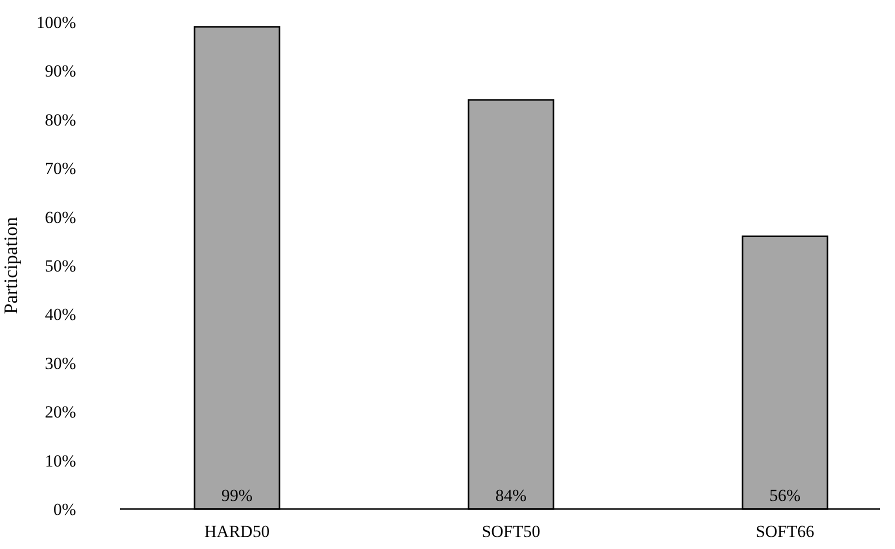 Image resolution: width=895 pixels, height=549 pixels. Describe the element at coordinates (11, 265) in the screenshot. I see `y-axis-title: Participation` at that location.